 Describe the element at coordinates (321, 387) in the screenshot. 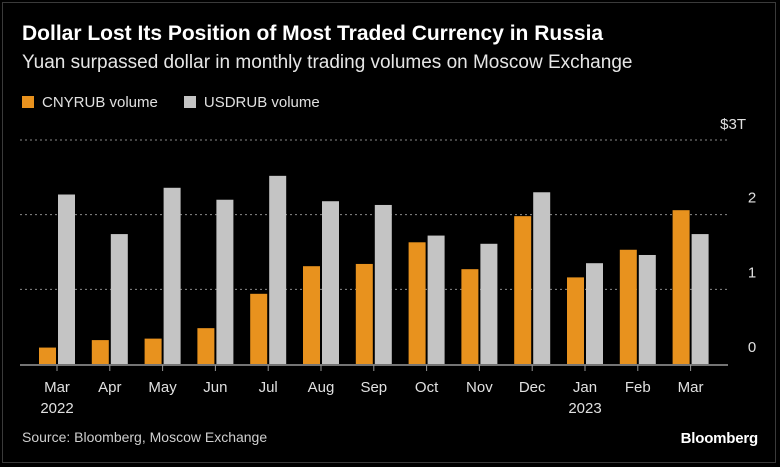

I see `x-tick-label: Aug` at that location.